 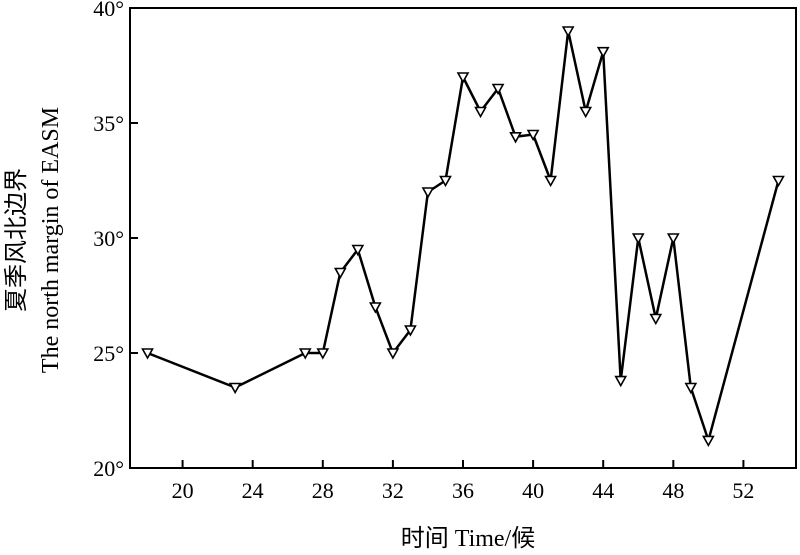 I want to click on y-tick-label: 25°, so click(x=108, y=353).